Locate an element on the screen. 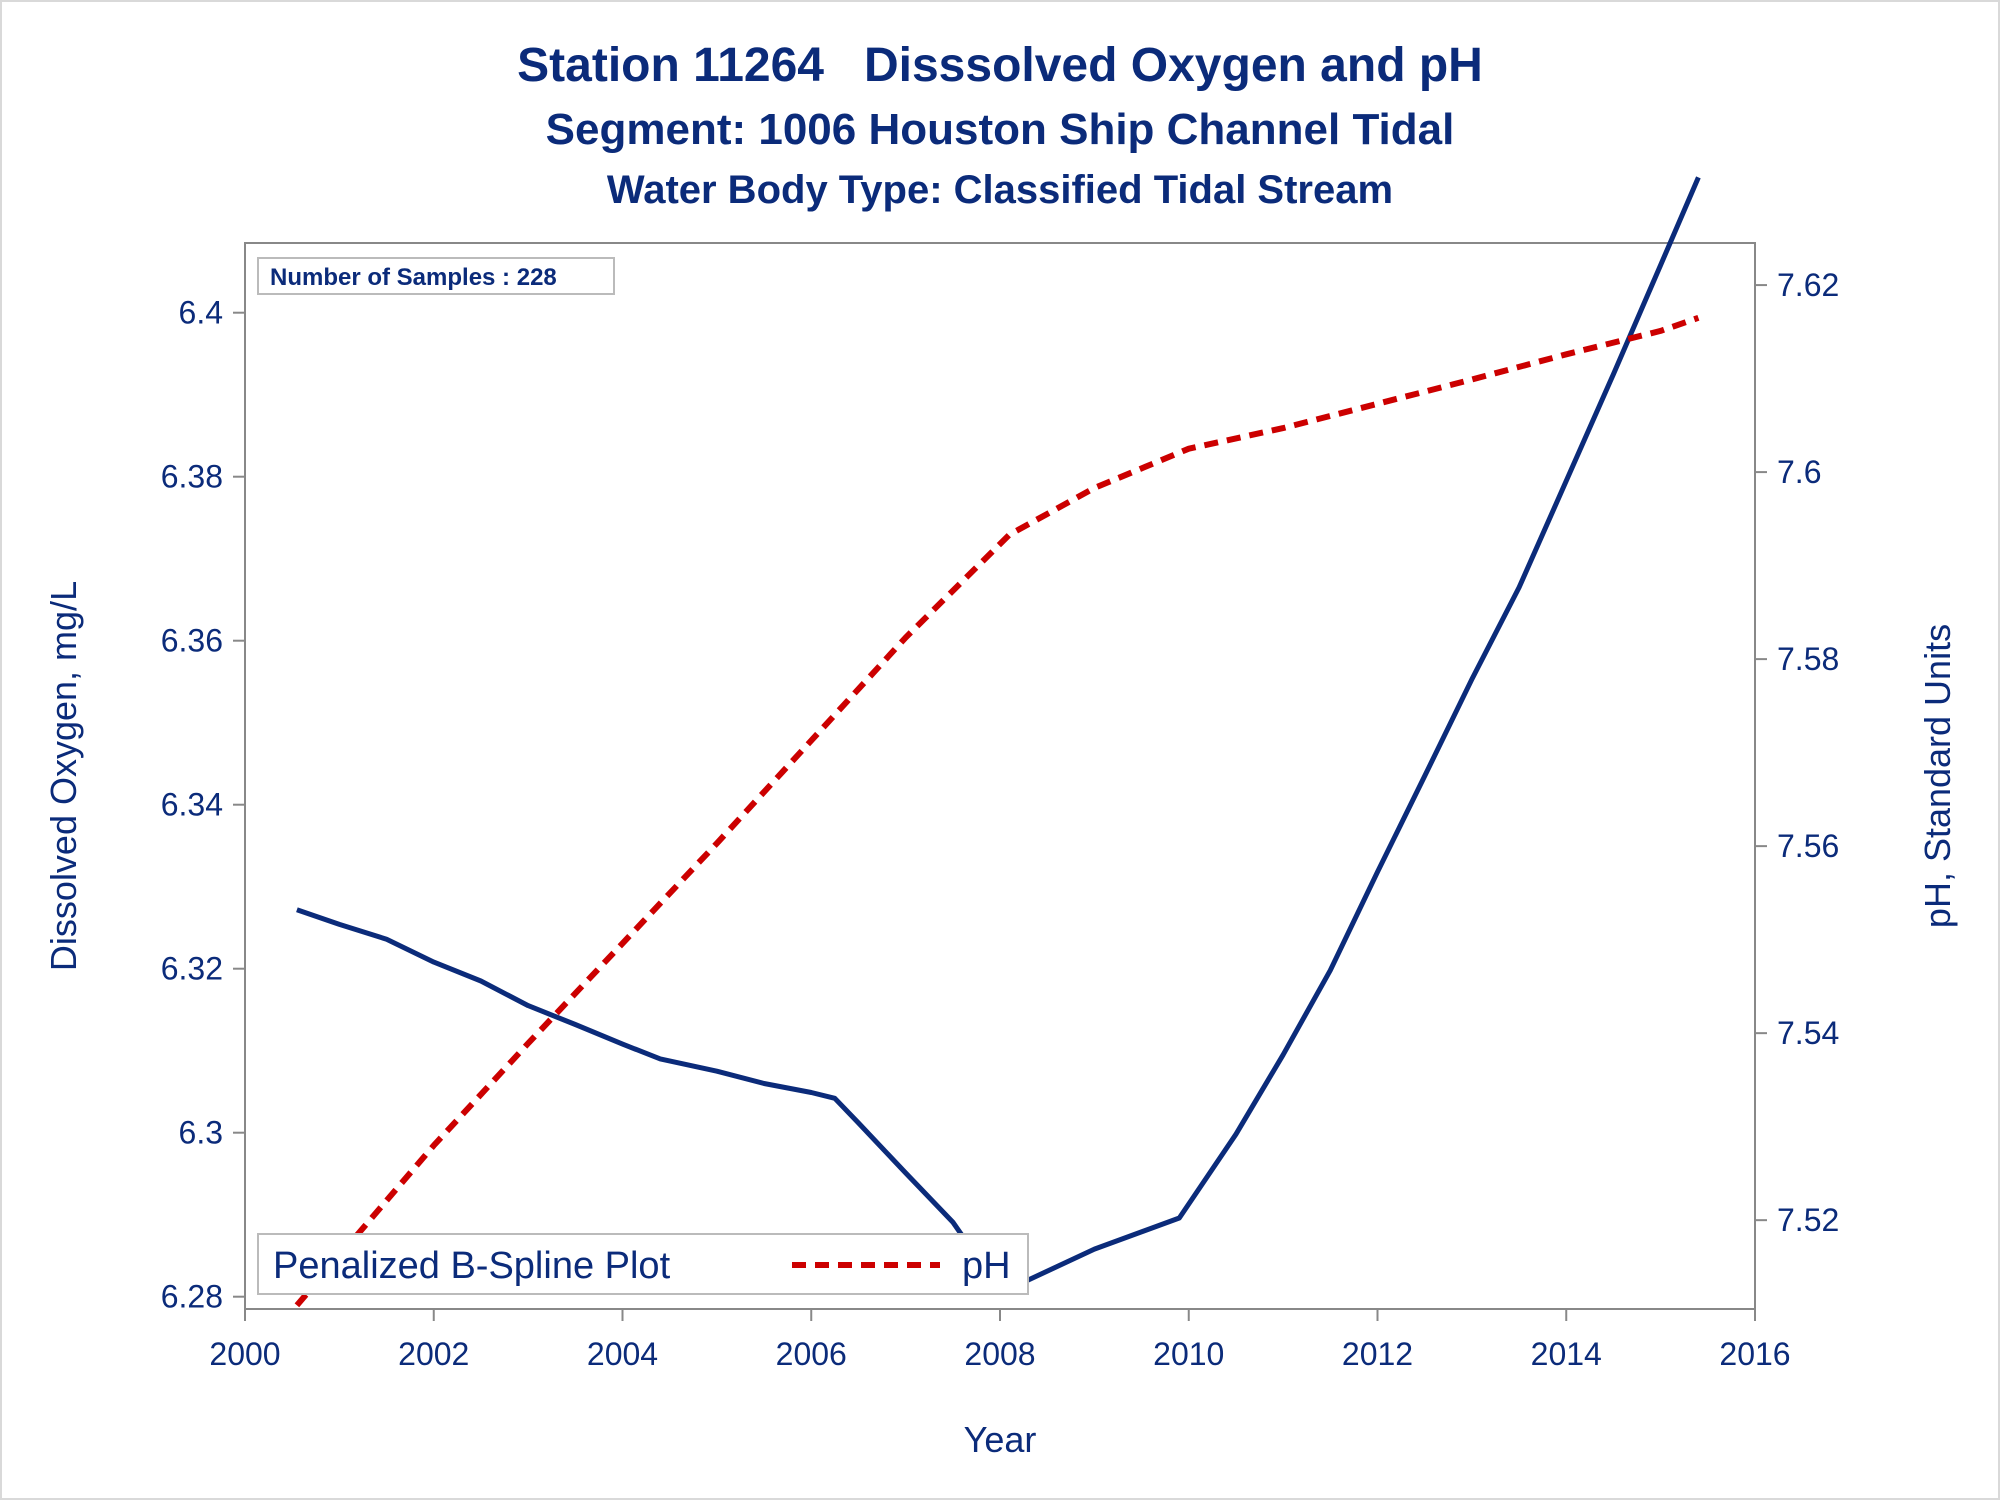 The height and width of the screenshot is (1500, 2000). x-tick-label: 2000 is located at coordinates (244, 1354).